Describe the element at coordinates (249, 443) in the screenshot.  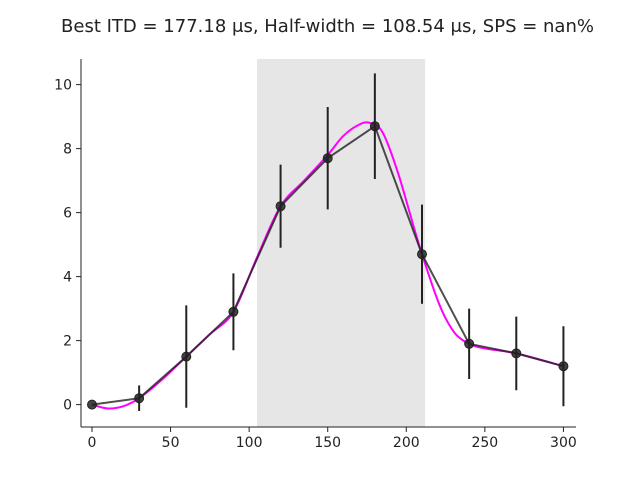
I see `x-tick-label: 100` at that location.